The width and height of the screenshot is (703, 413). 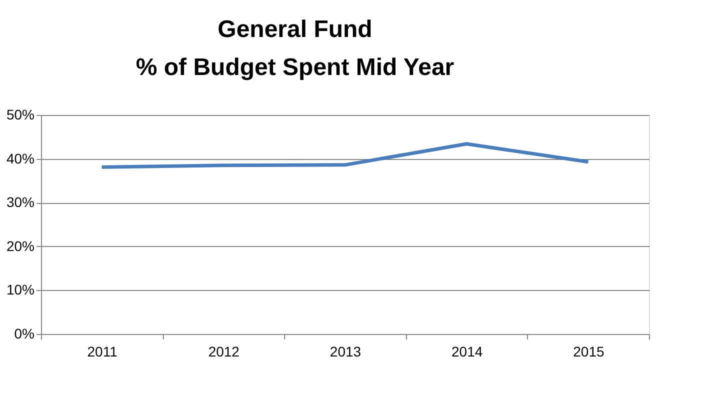 I want to click on y-tick-label: 40%, so click(x=20, y=158).